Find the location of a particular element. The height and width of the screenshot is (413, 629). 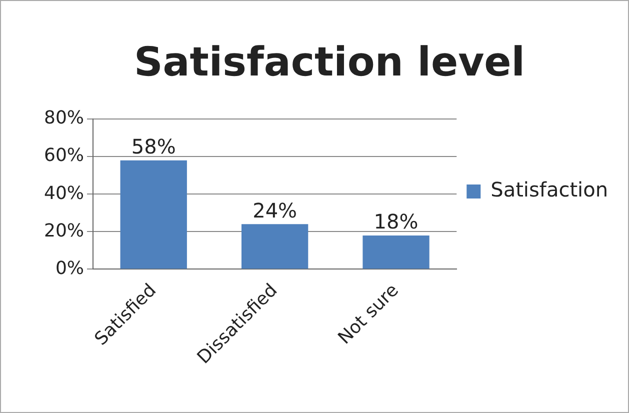

data-label: 24% is located at coordinates (275, 210).